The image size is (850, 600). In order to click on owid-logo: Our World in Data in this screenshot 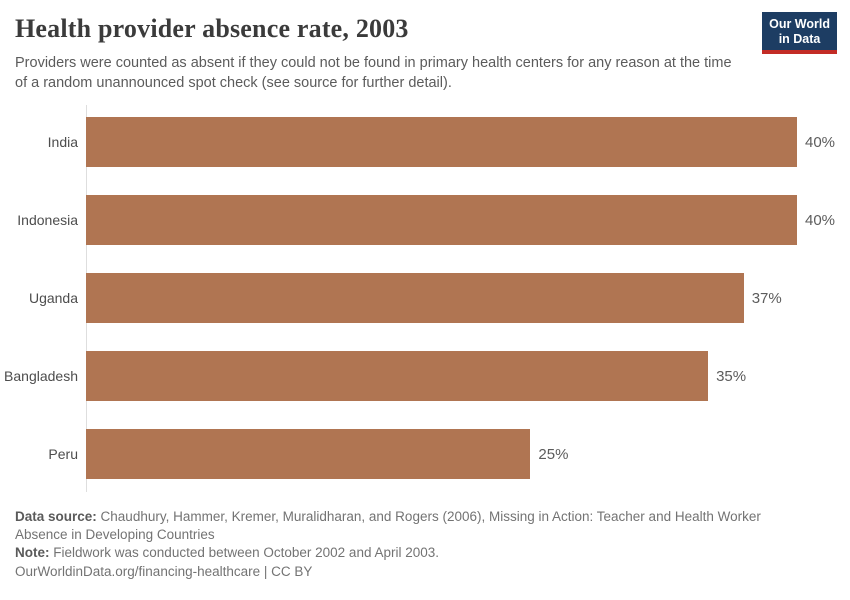, I will do `click(799, 33)`.